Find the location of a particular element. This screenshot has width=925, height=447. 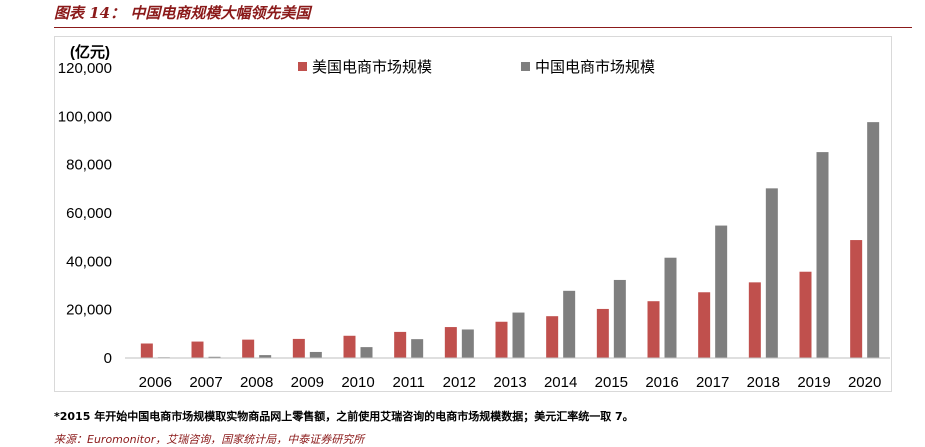

y-tick-label: 20,000 is located at coordinates (89, 310).